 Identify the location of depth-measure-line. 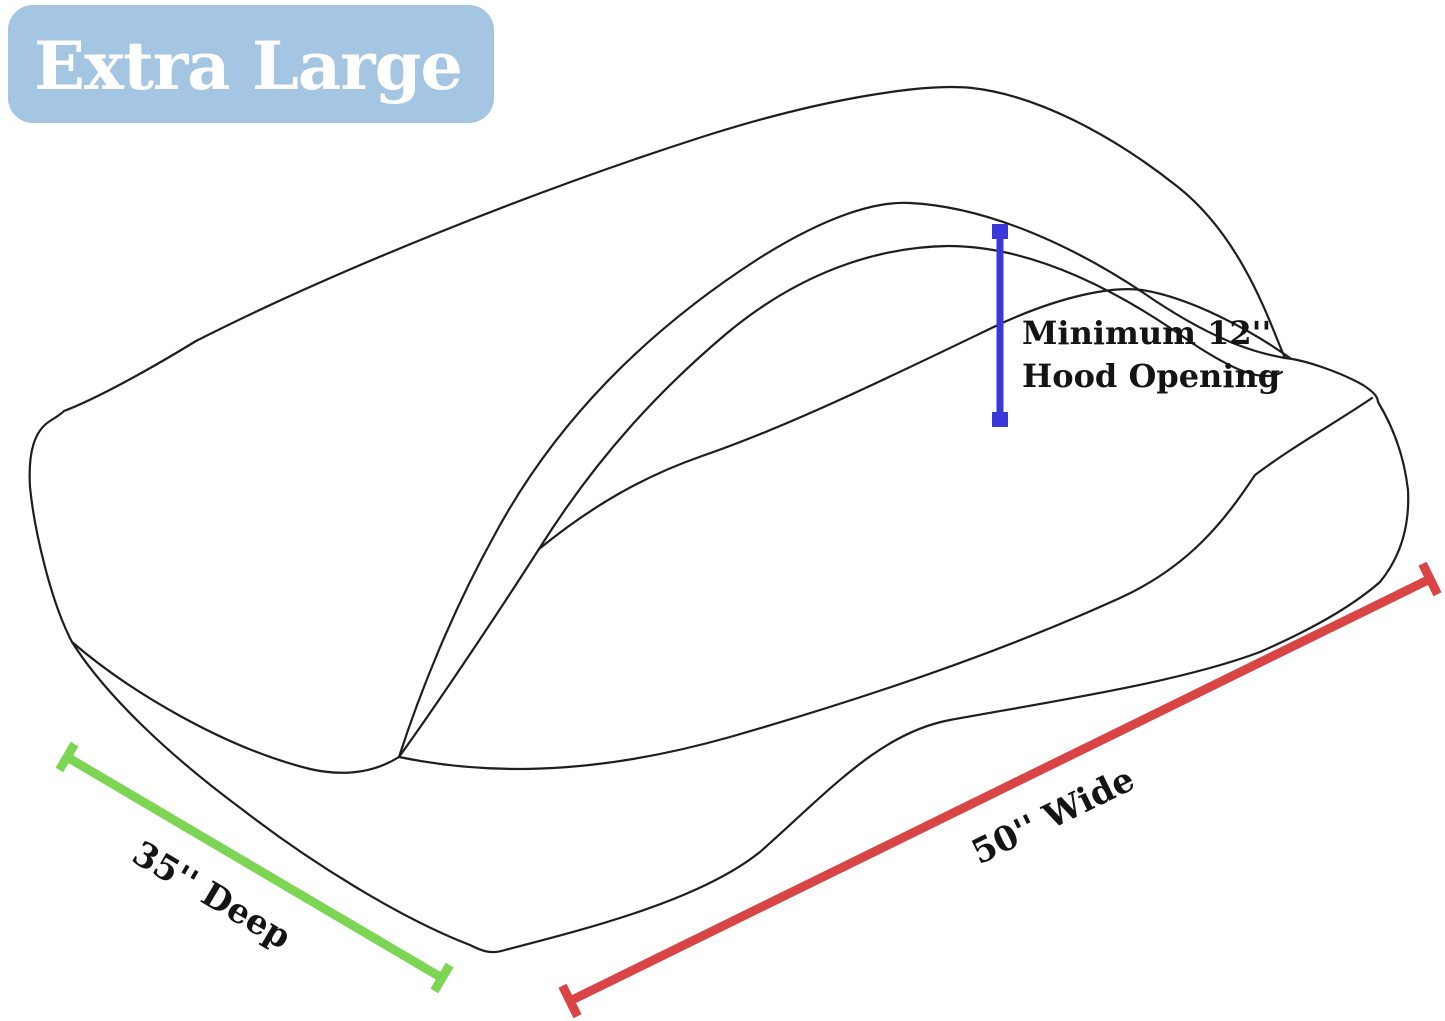
(254, 867).